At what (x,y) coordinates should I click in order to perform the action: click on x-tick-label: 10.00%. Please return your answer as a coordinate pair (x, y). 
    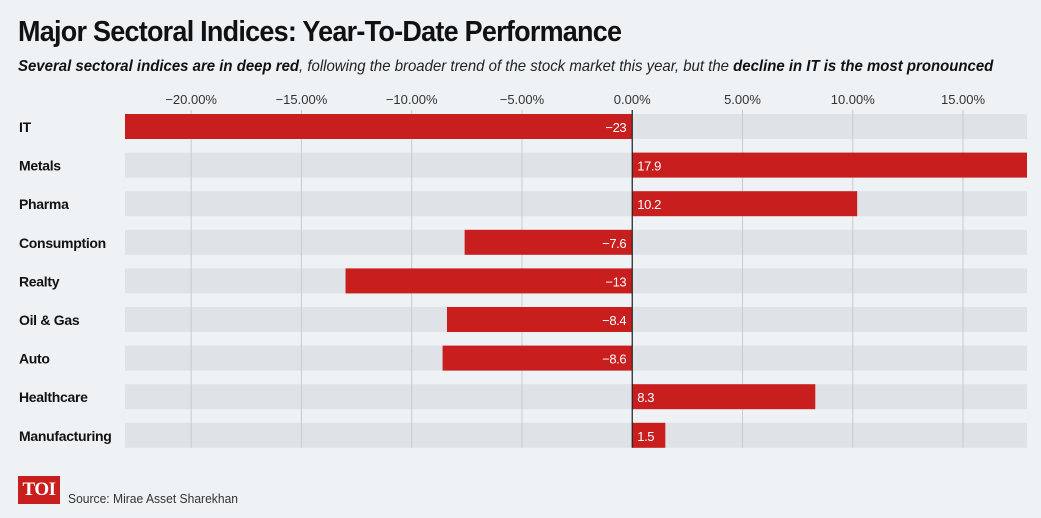
    Looking at the image, I should click on (853, 99).